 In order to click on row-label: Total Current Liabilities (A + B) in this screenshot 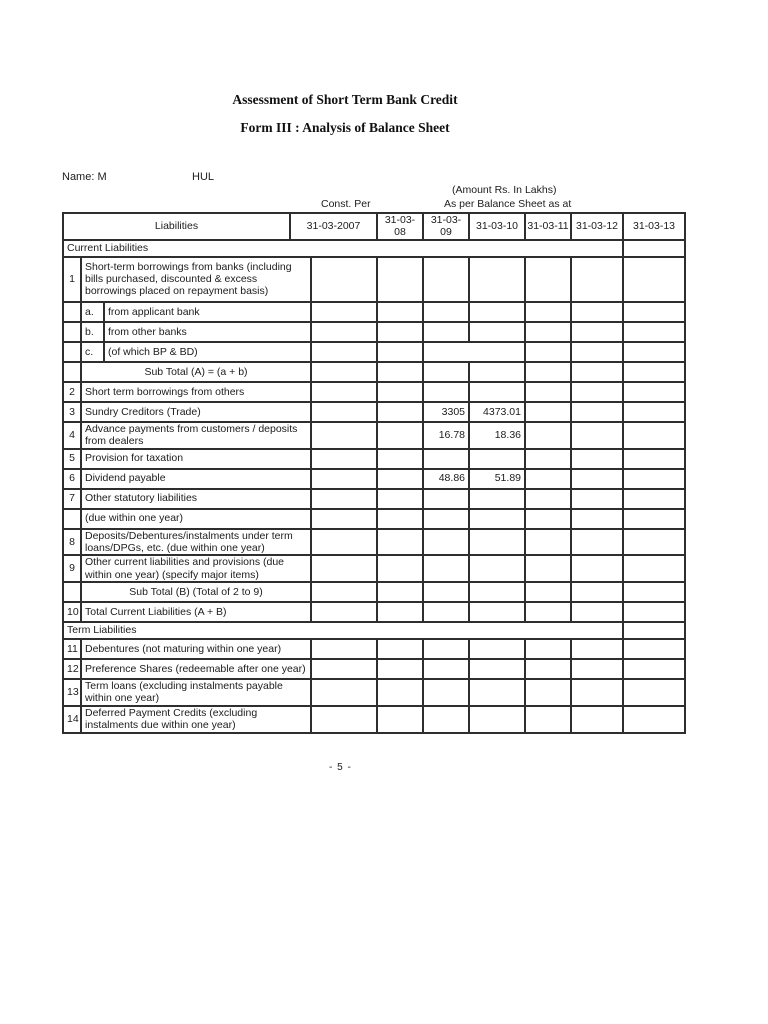, I will do `click(196, 612)`.